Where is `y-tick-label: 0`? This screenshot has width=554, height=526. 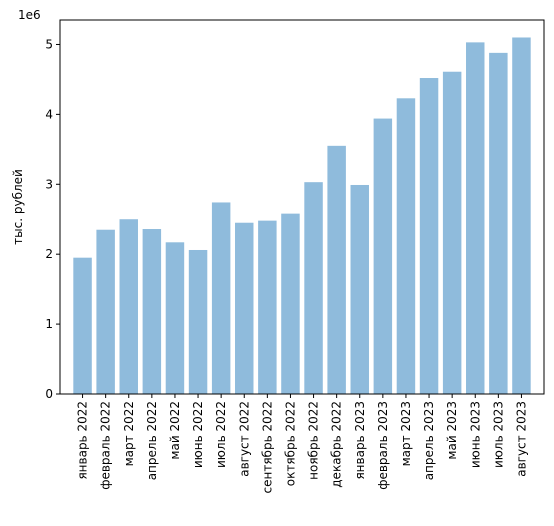
y-tick-label: 0 is located at coordinates (49, 394).